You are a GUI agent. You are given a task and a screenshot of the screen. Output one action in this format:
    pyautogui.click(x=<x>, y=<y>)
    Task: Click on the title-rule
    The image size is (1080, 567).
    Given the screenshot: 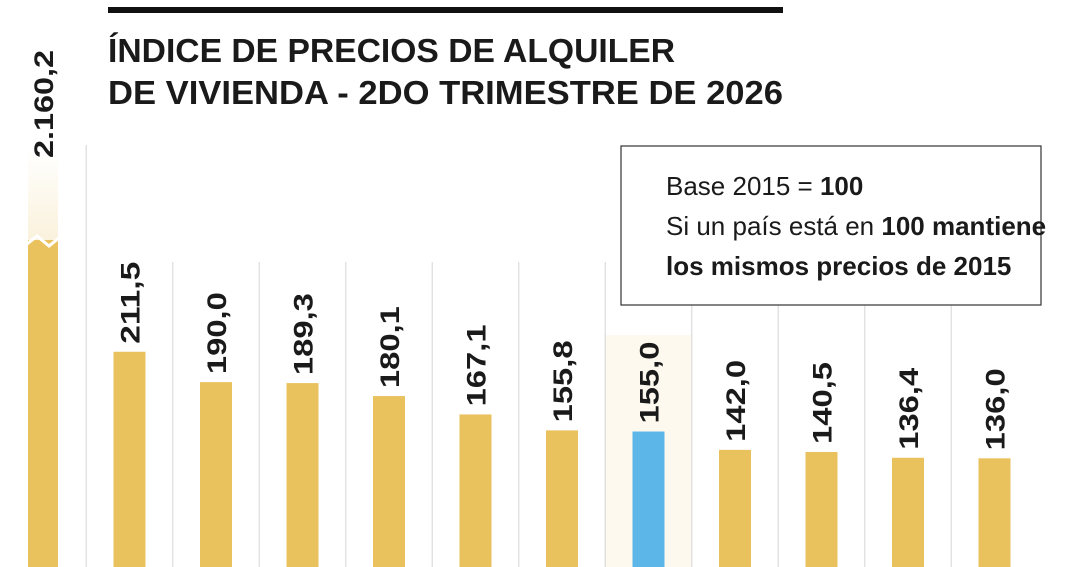 What is the action you would take?
    pyautogui.click(x=445, y=10)
    